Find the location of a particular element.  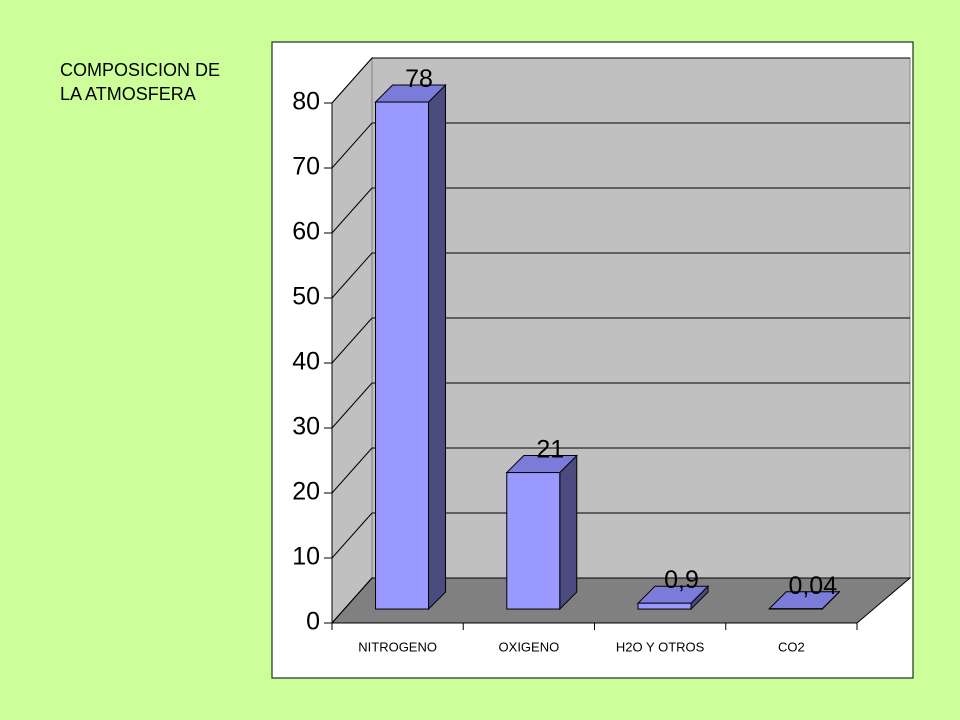

x-tick-label: H2O Y OTROS is located at coordinates (660, 646).